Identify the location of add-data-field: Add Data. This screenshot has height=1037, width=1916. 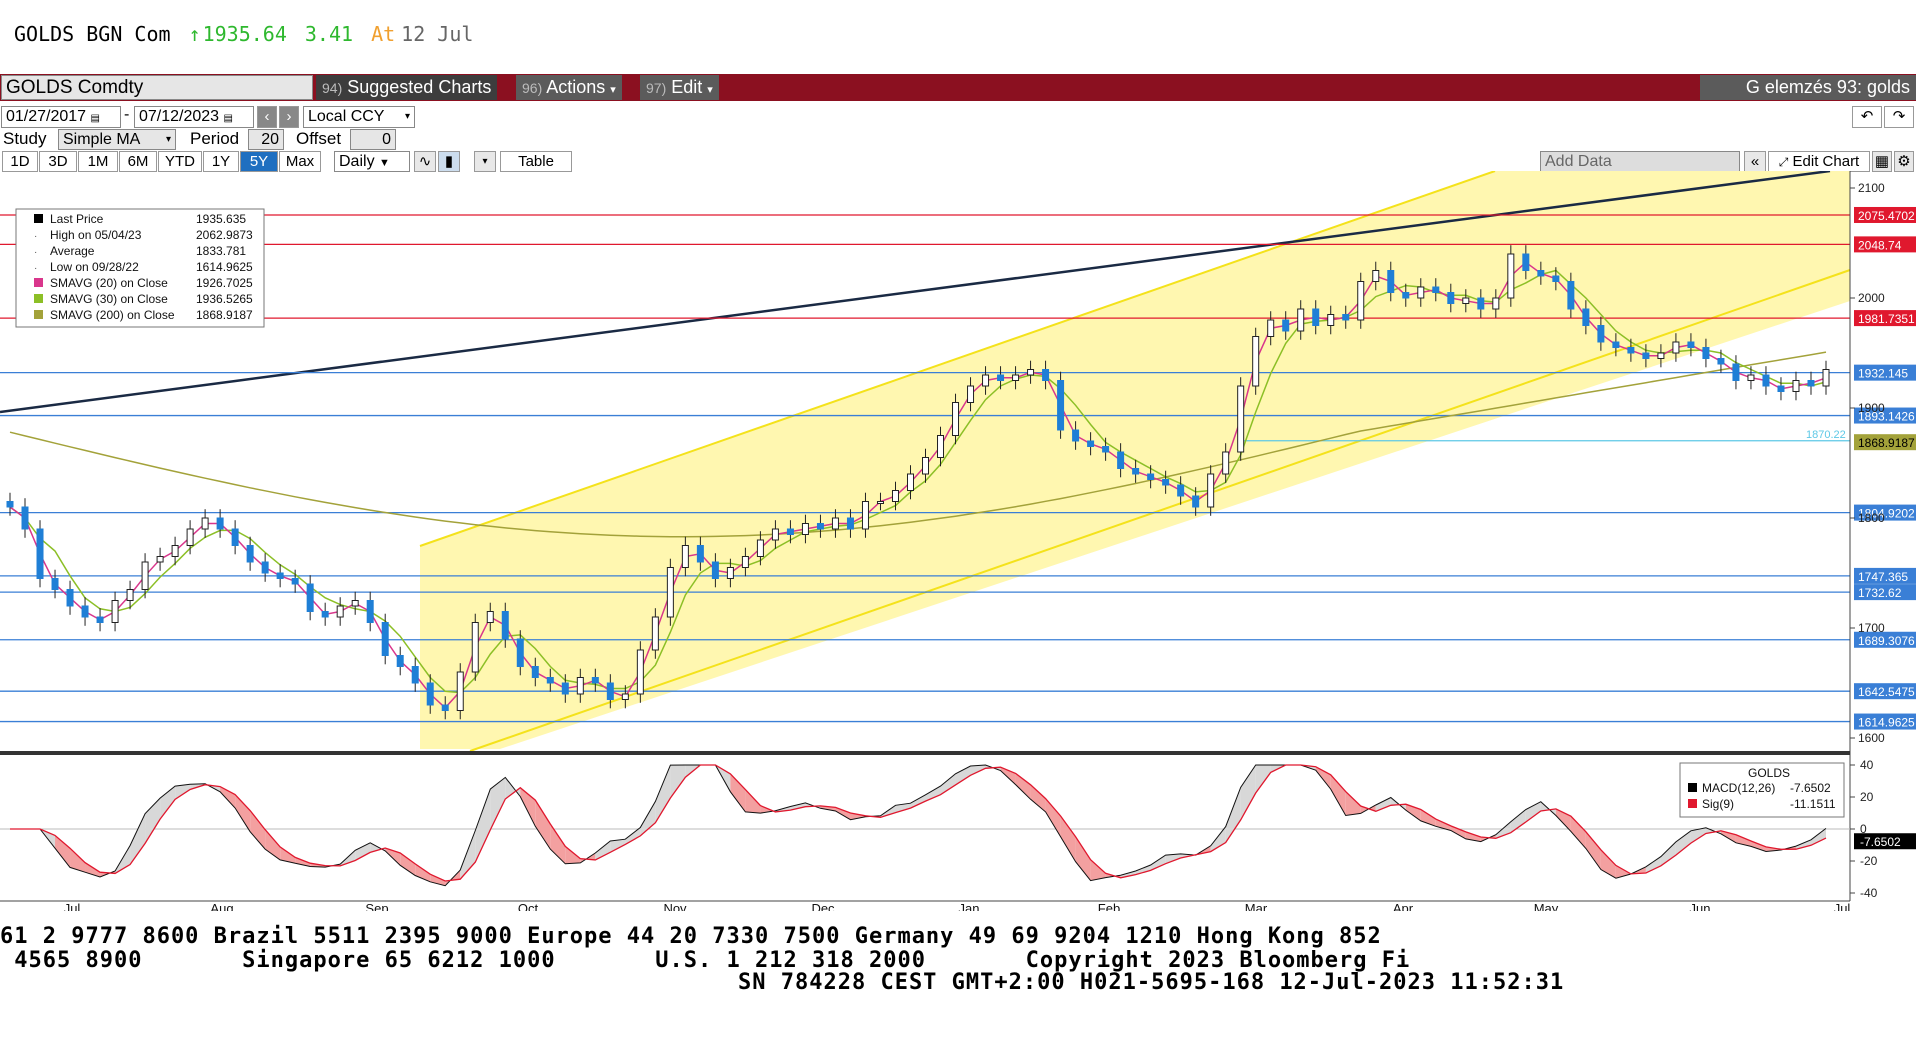
(1640, 161).